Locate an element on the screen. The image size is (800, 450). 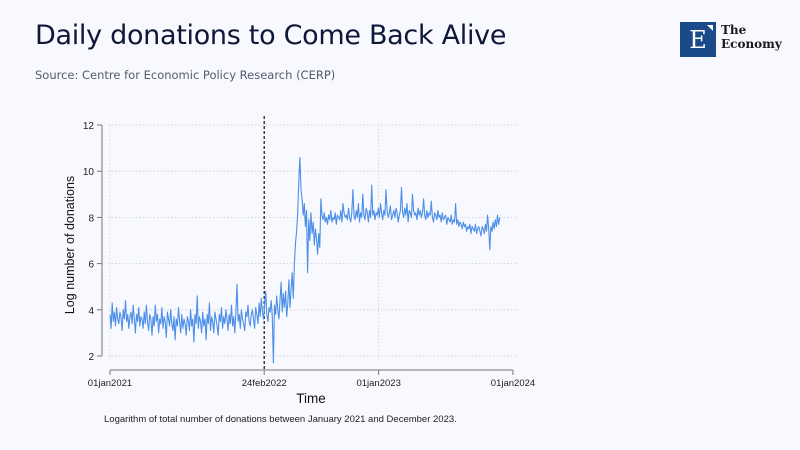
y-tick-label: 12 is located at coordinates (89, 126).